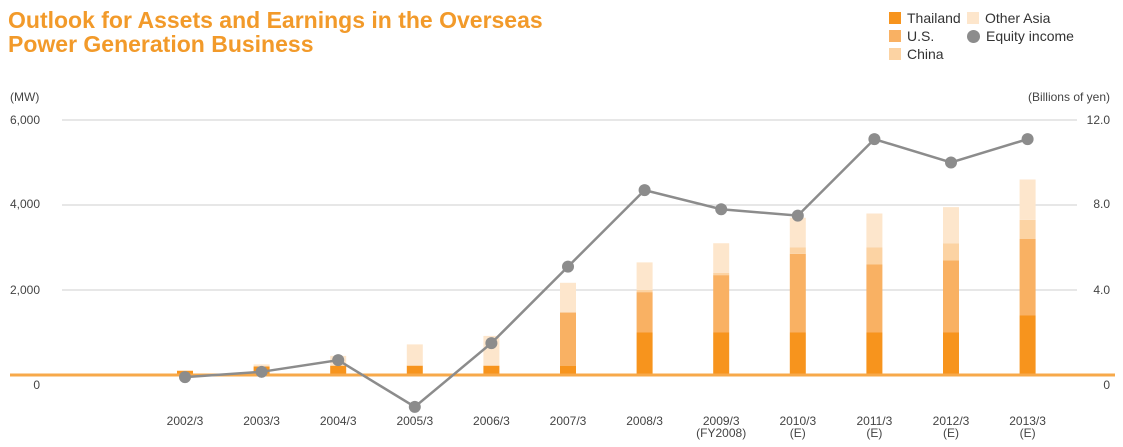 The image size is (1123, 447). I want to click on x-tick-label: 2010/3, so click(797, 421).